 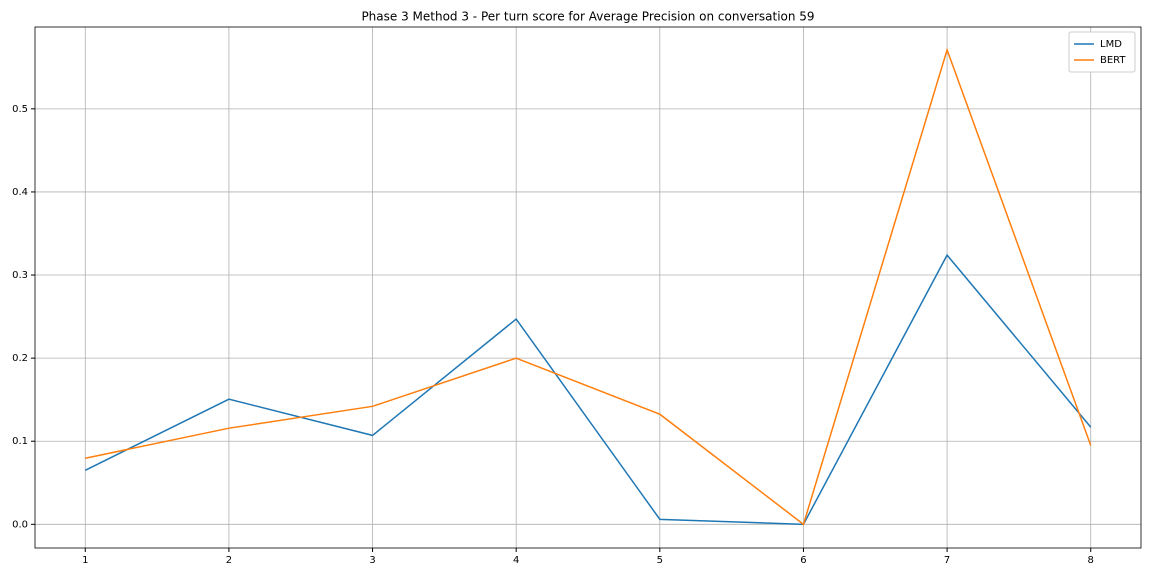 What do you see at coordinates (1091, 560) in the screenshot?
I see `x-tick-label: 8` at bounding box center [1091, 560].